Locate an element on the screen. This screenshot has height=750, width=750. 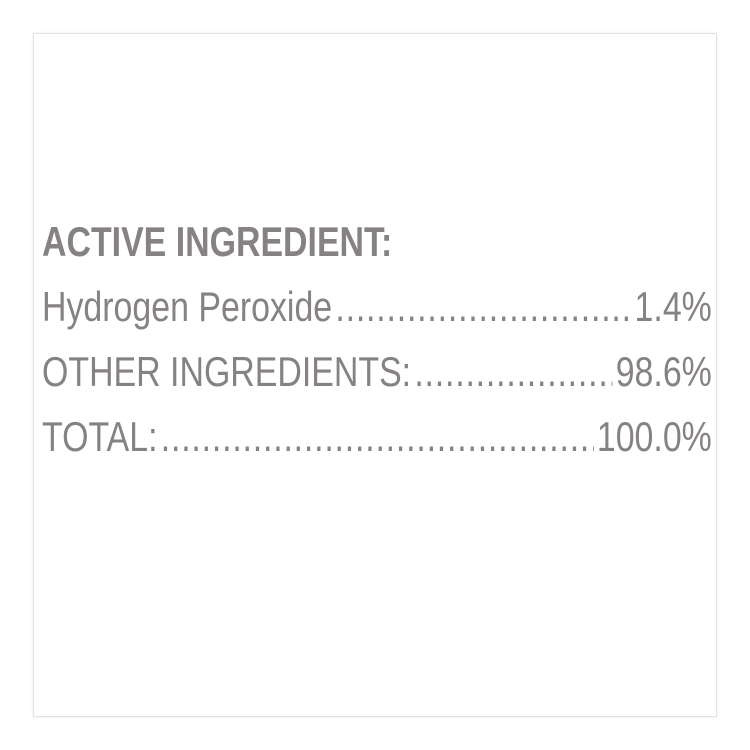
ingredient-row: Hydrogen Peroxide 1.4% is located at coordinates (377, 307).